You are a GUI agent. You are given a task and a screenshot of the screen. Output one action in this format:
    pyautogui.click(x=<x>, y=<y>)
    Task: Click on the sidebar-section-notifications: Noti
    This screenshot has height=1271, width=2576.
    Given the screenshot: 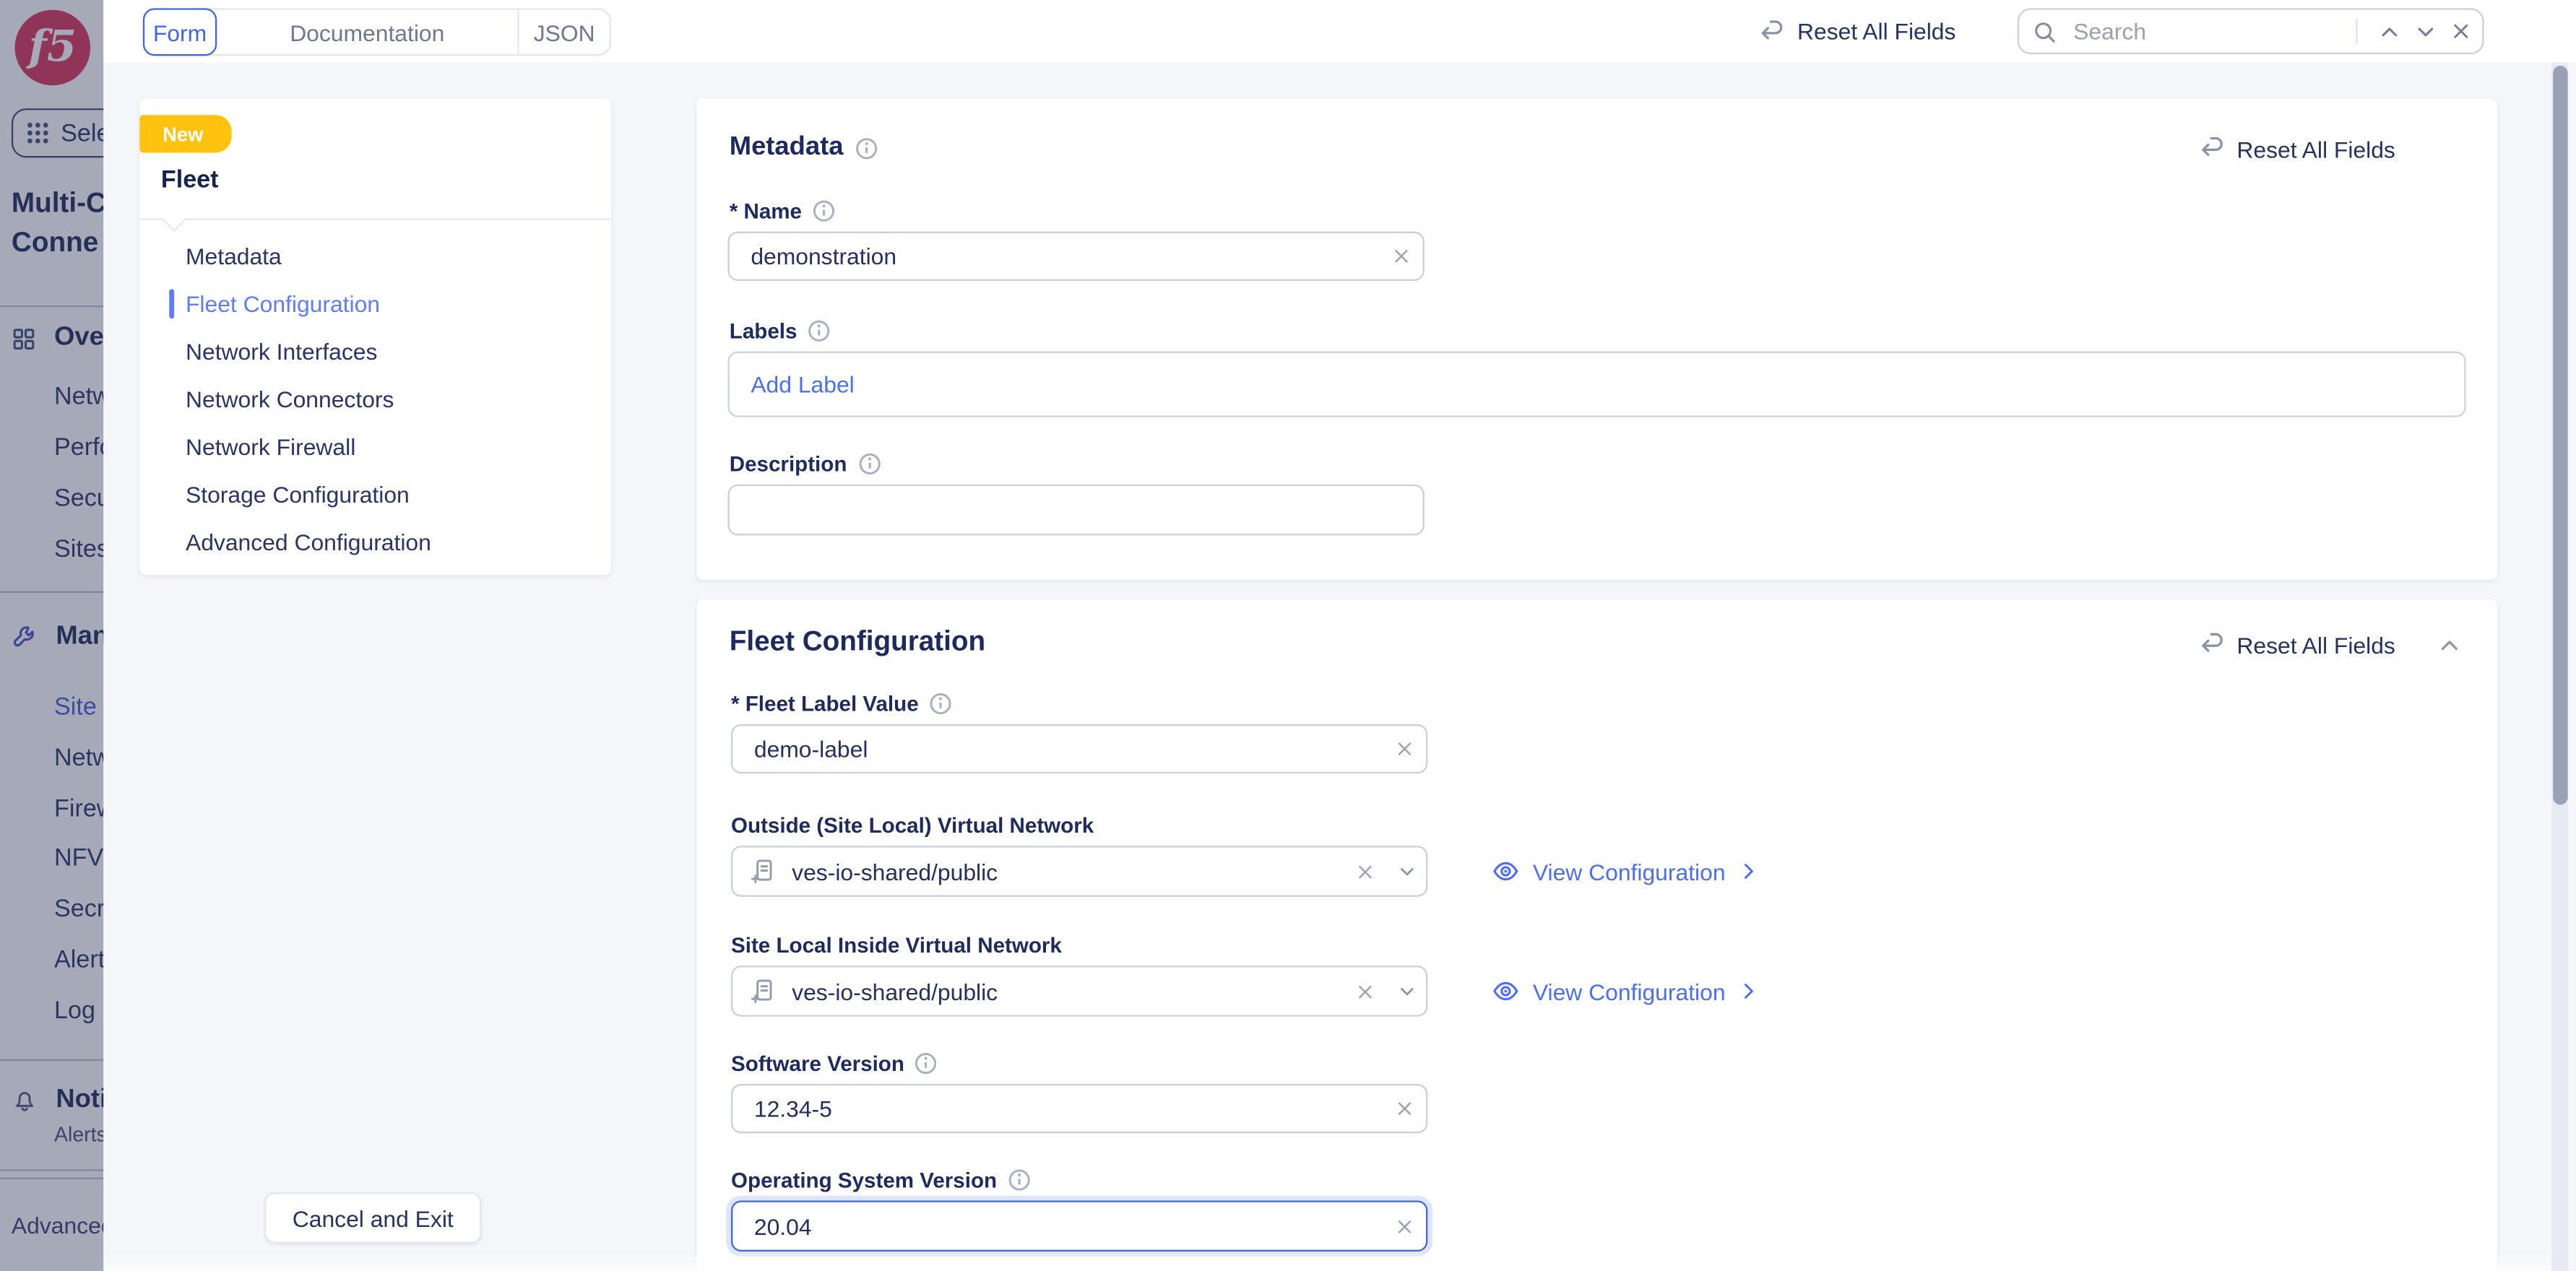 What is the action you would take?
    pyautogui.click(x=58, y=1100)
    